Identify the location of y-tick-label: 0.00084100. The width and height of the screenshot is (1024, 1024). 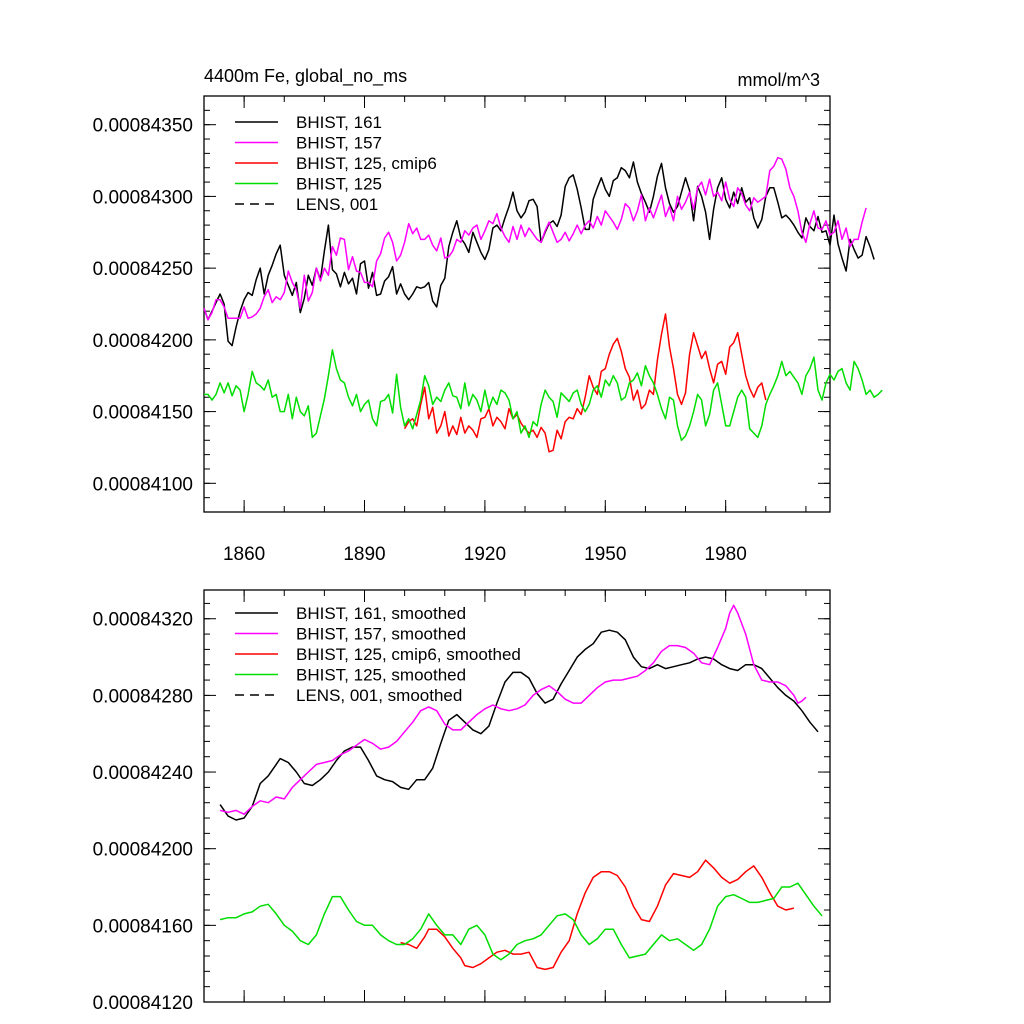
(143, 484).